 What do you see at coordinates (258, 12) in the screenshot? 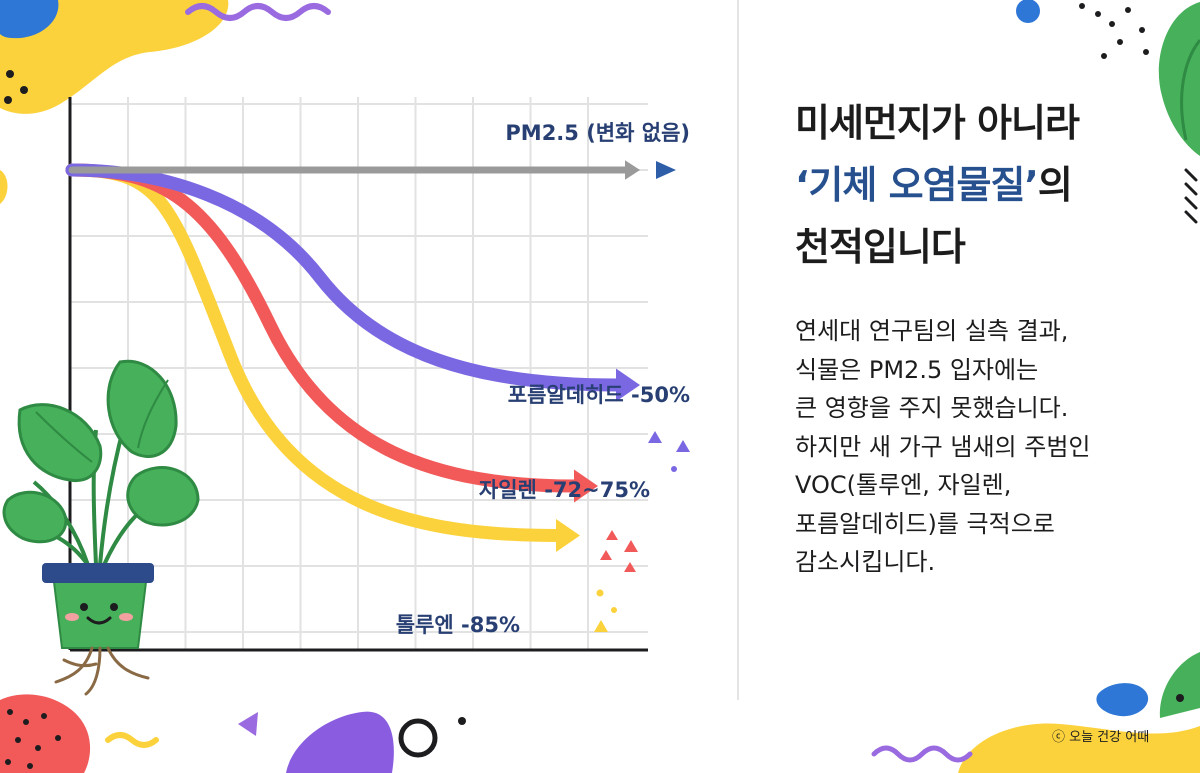
I see `purple-squiggle-top` at bounding box center [258, 12].